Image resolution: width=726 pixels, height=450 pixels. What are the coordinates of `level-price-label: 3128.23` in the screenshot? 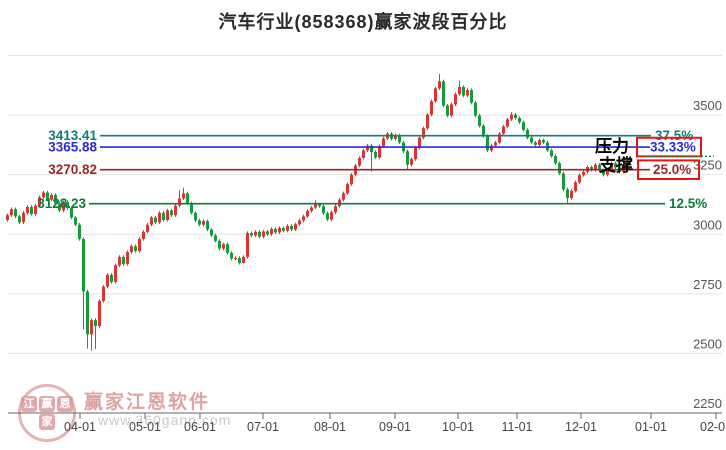 It's located at (61, 203).